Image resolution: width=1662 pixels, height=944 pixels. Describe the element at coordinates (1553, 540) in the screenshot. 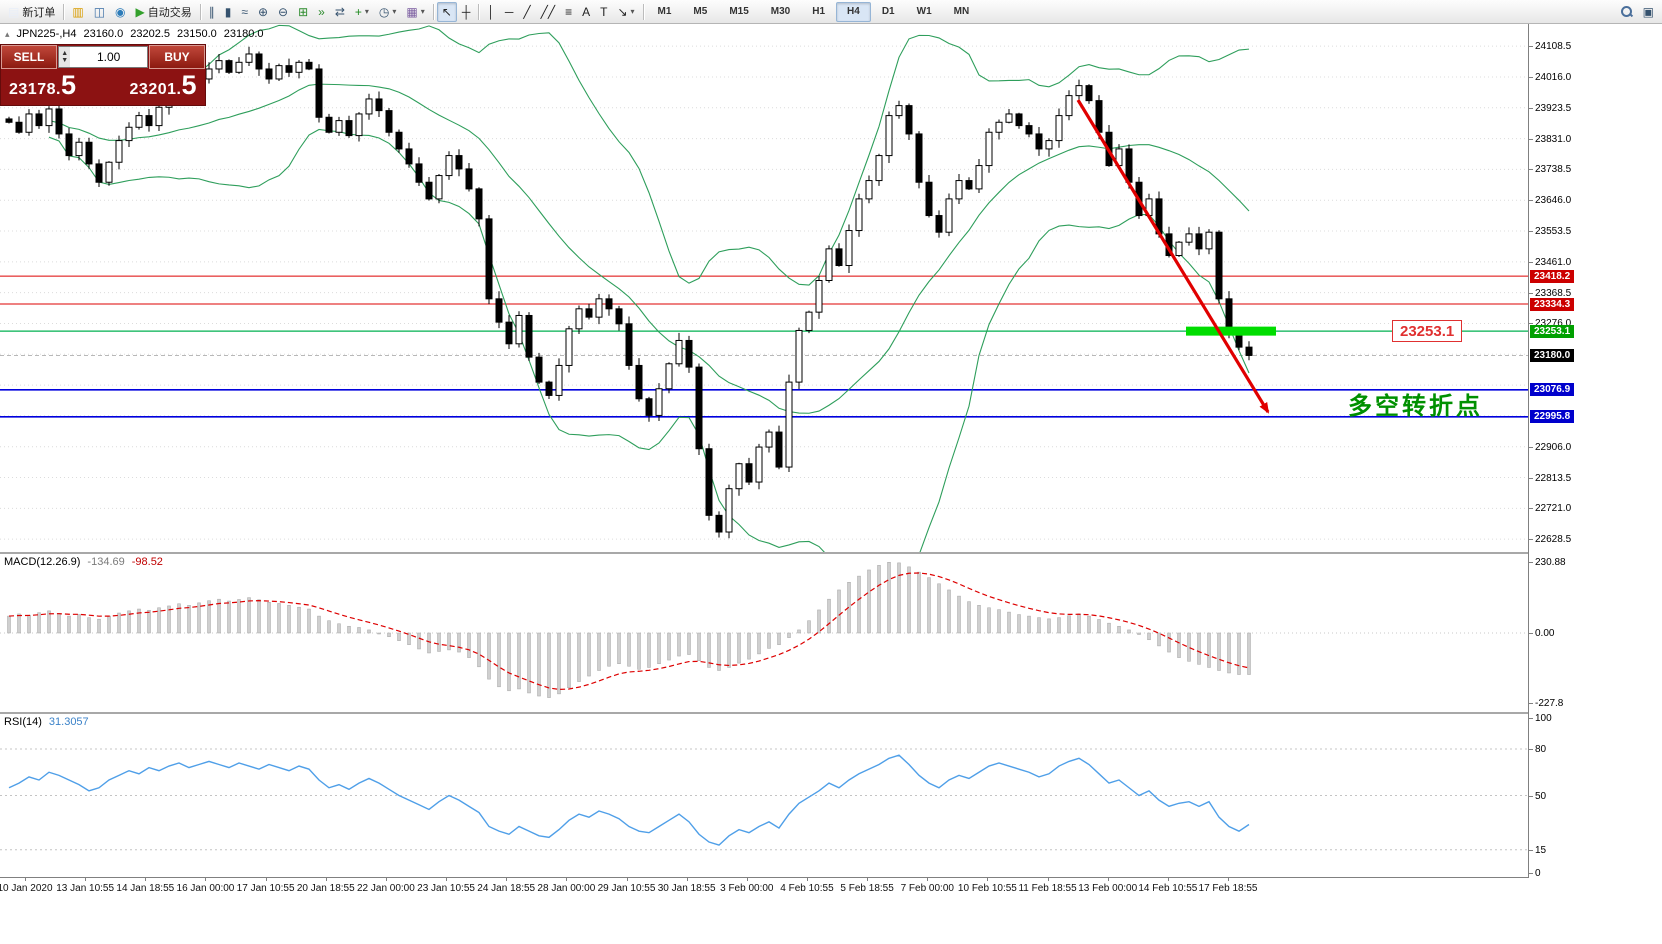

I see `price-axis-label: 22628.5` at that location.